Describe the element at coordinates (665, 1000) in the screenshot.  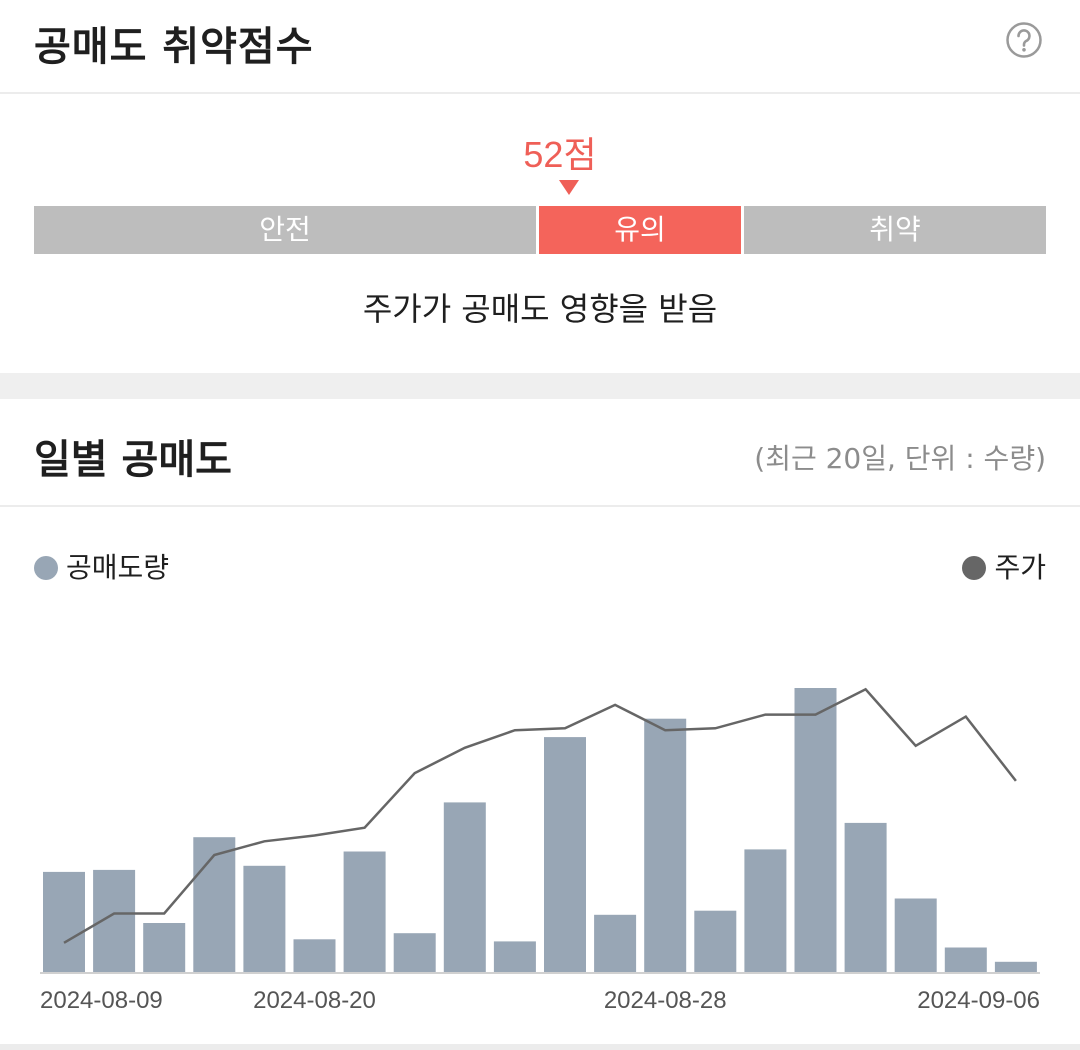
I see `x-tick-label-2: 2024-08-28` at that location.